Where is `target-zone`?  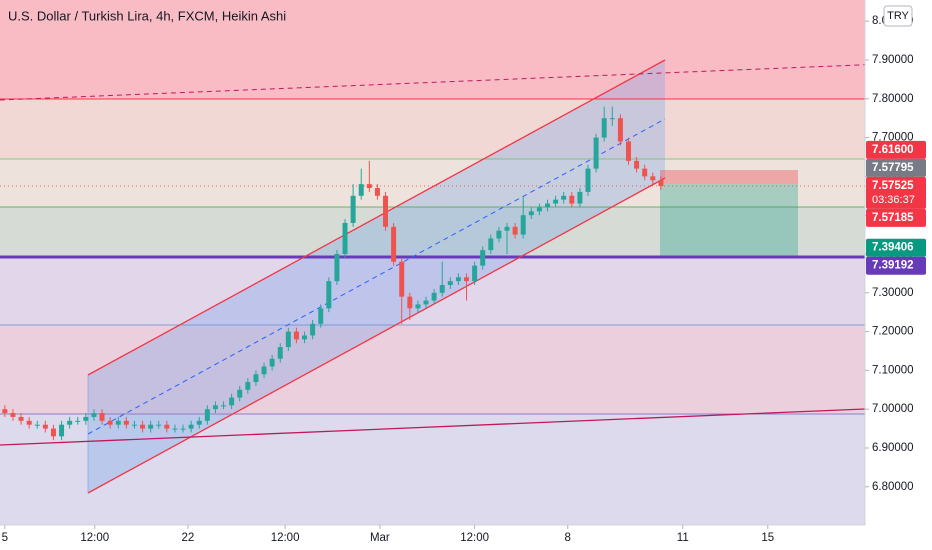
target-zone is located at coordinates (729, 220).